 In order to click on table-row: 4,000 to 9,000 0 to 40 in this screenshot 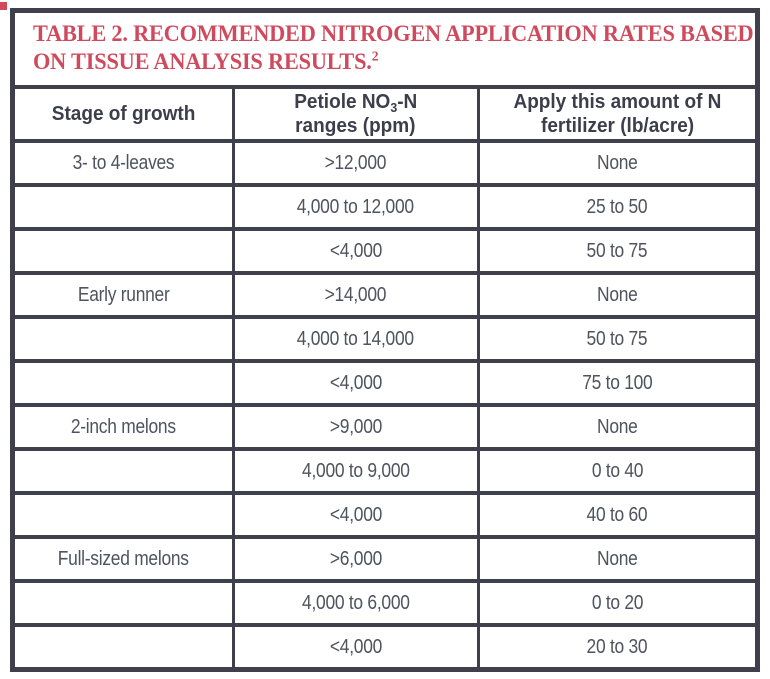, I will do `click(385, 471)`.